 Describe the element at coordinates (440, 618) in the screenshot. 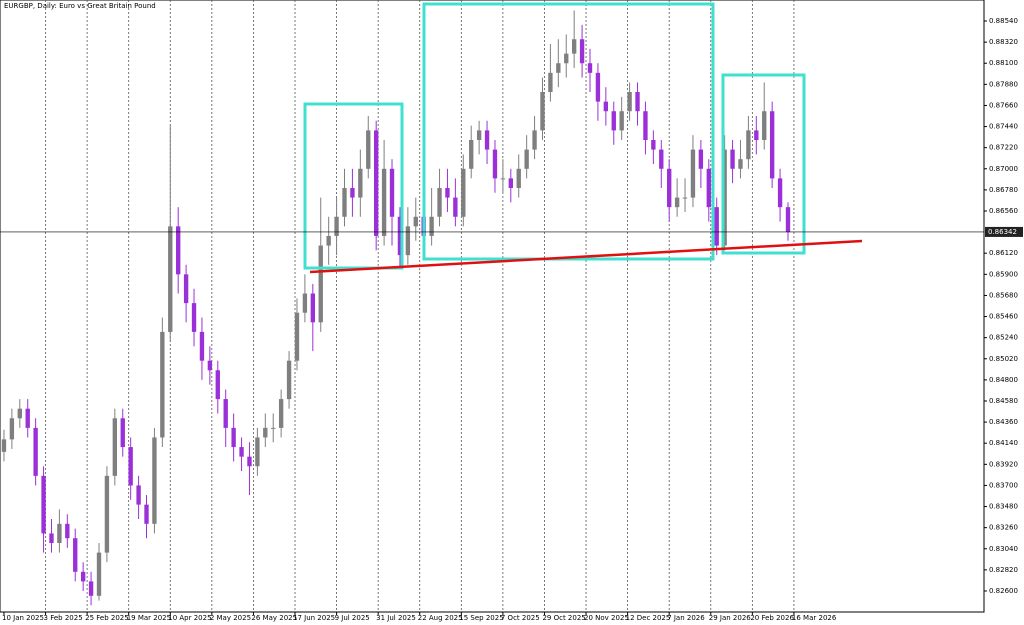

I see `x-tick-label: 22 Aug 2025` at that location.